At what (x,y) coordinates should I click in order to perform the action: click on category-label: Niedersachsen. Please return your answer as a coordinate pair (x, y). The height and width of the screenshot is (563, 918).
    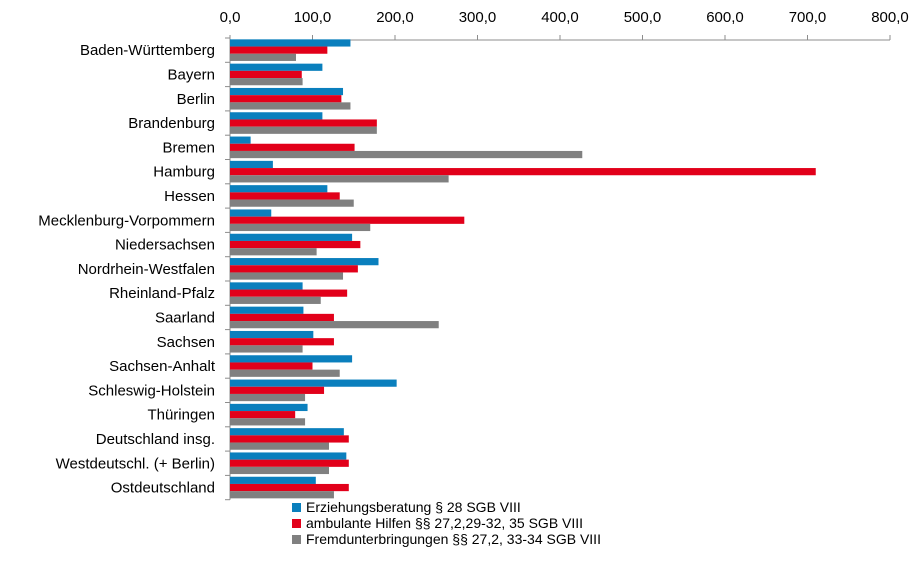
    Looking at the image, I should click on (165, 245).